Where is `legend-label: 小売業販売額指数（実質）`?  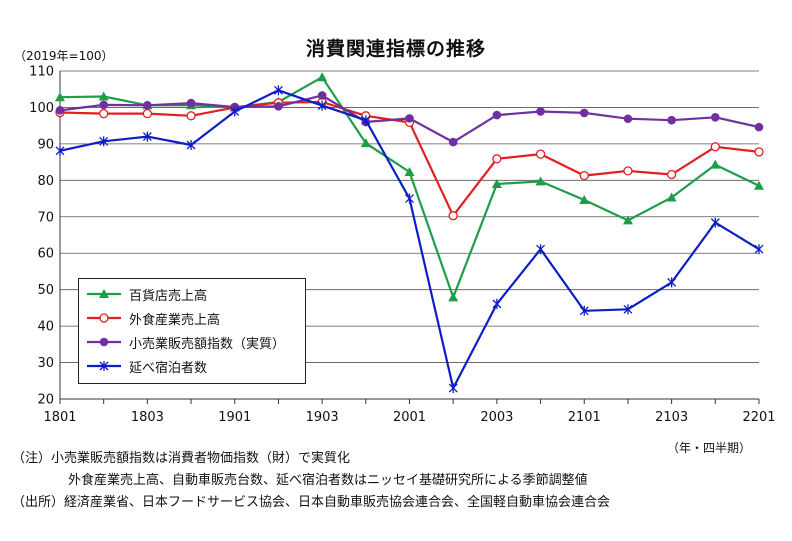
legend-label: 小売業販売額指数（実質） is located at coordinates (207, 344).